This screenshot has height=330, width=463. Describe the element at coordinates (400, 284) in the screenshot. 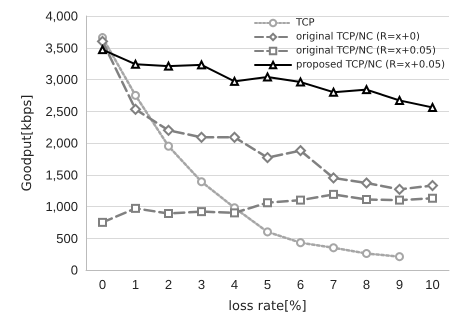

I see `x-tick-label: 9` at that location.